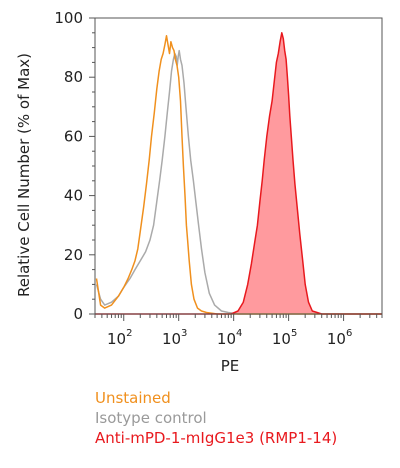 This screenshot has height=468, width=400. What do you see at coordinates (339, 338) in the screenshot?
I see `x-tick-label: 10⁶` at bounding box center [339, 338].